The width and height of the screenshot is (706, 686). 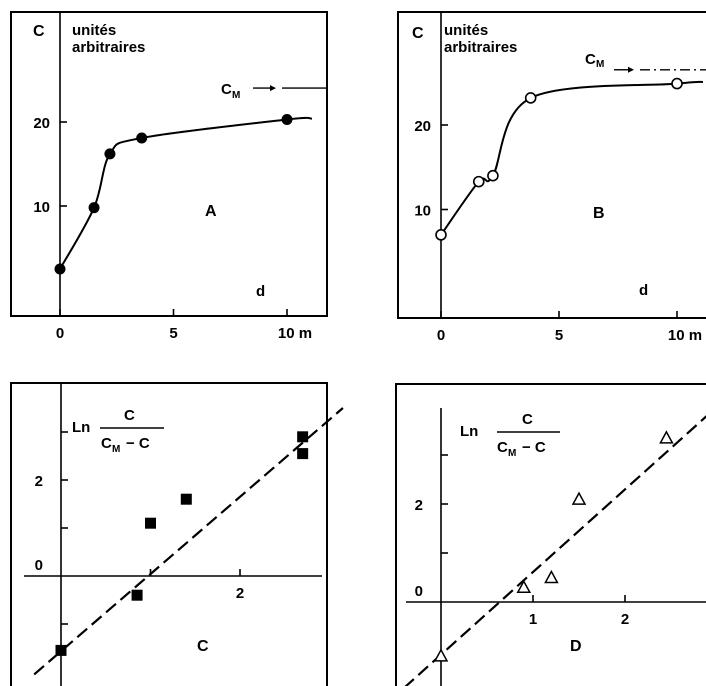 I want to click on panel-a-units-line2: arbitraires, so click(x=108, y=47).